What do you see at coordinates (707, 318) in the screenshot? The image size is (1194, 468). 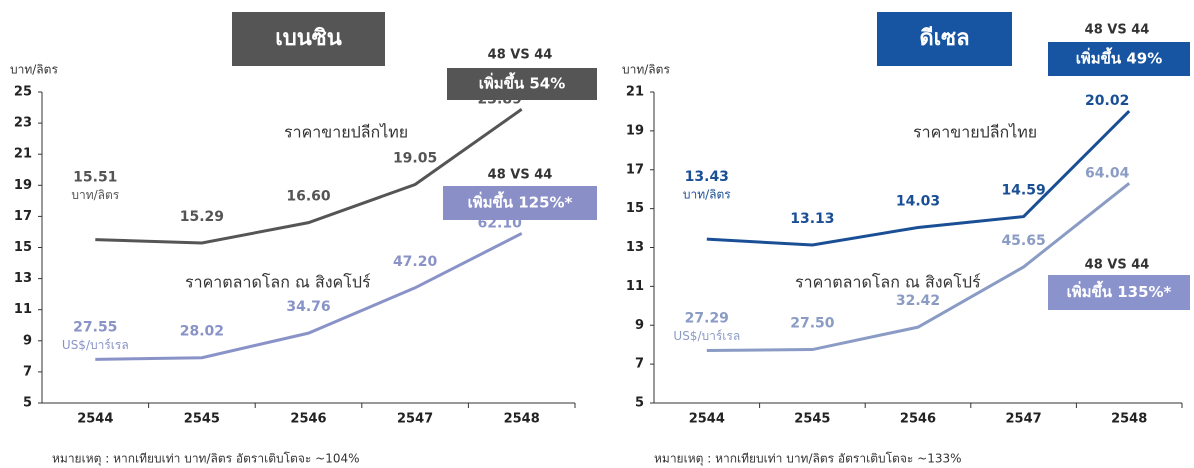 I see `value-label: 27.29` at bounding box center [707, 318].